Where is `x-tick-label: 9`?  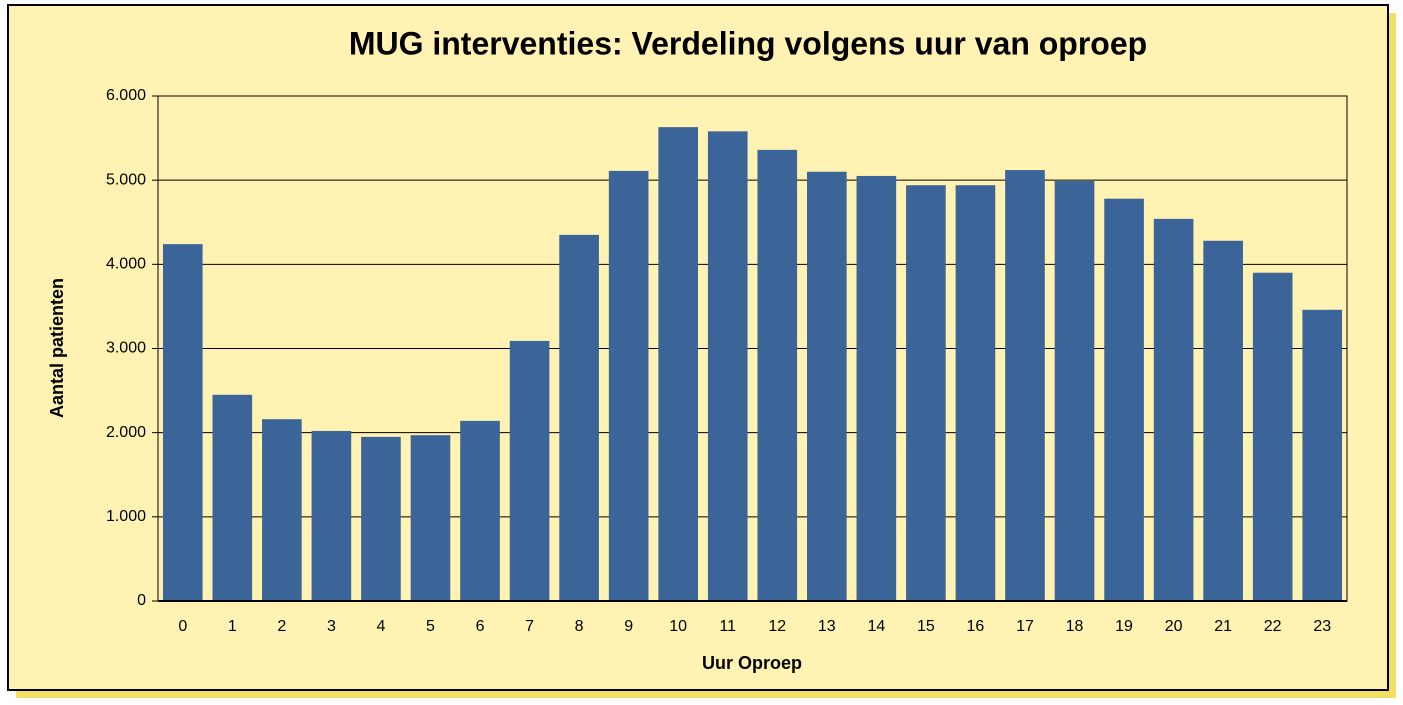 x-tick-label: 9 is located at coordinates (628, 626).